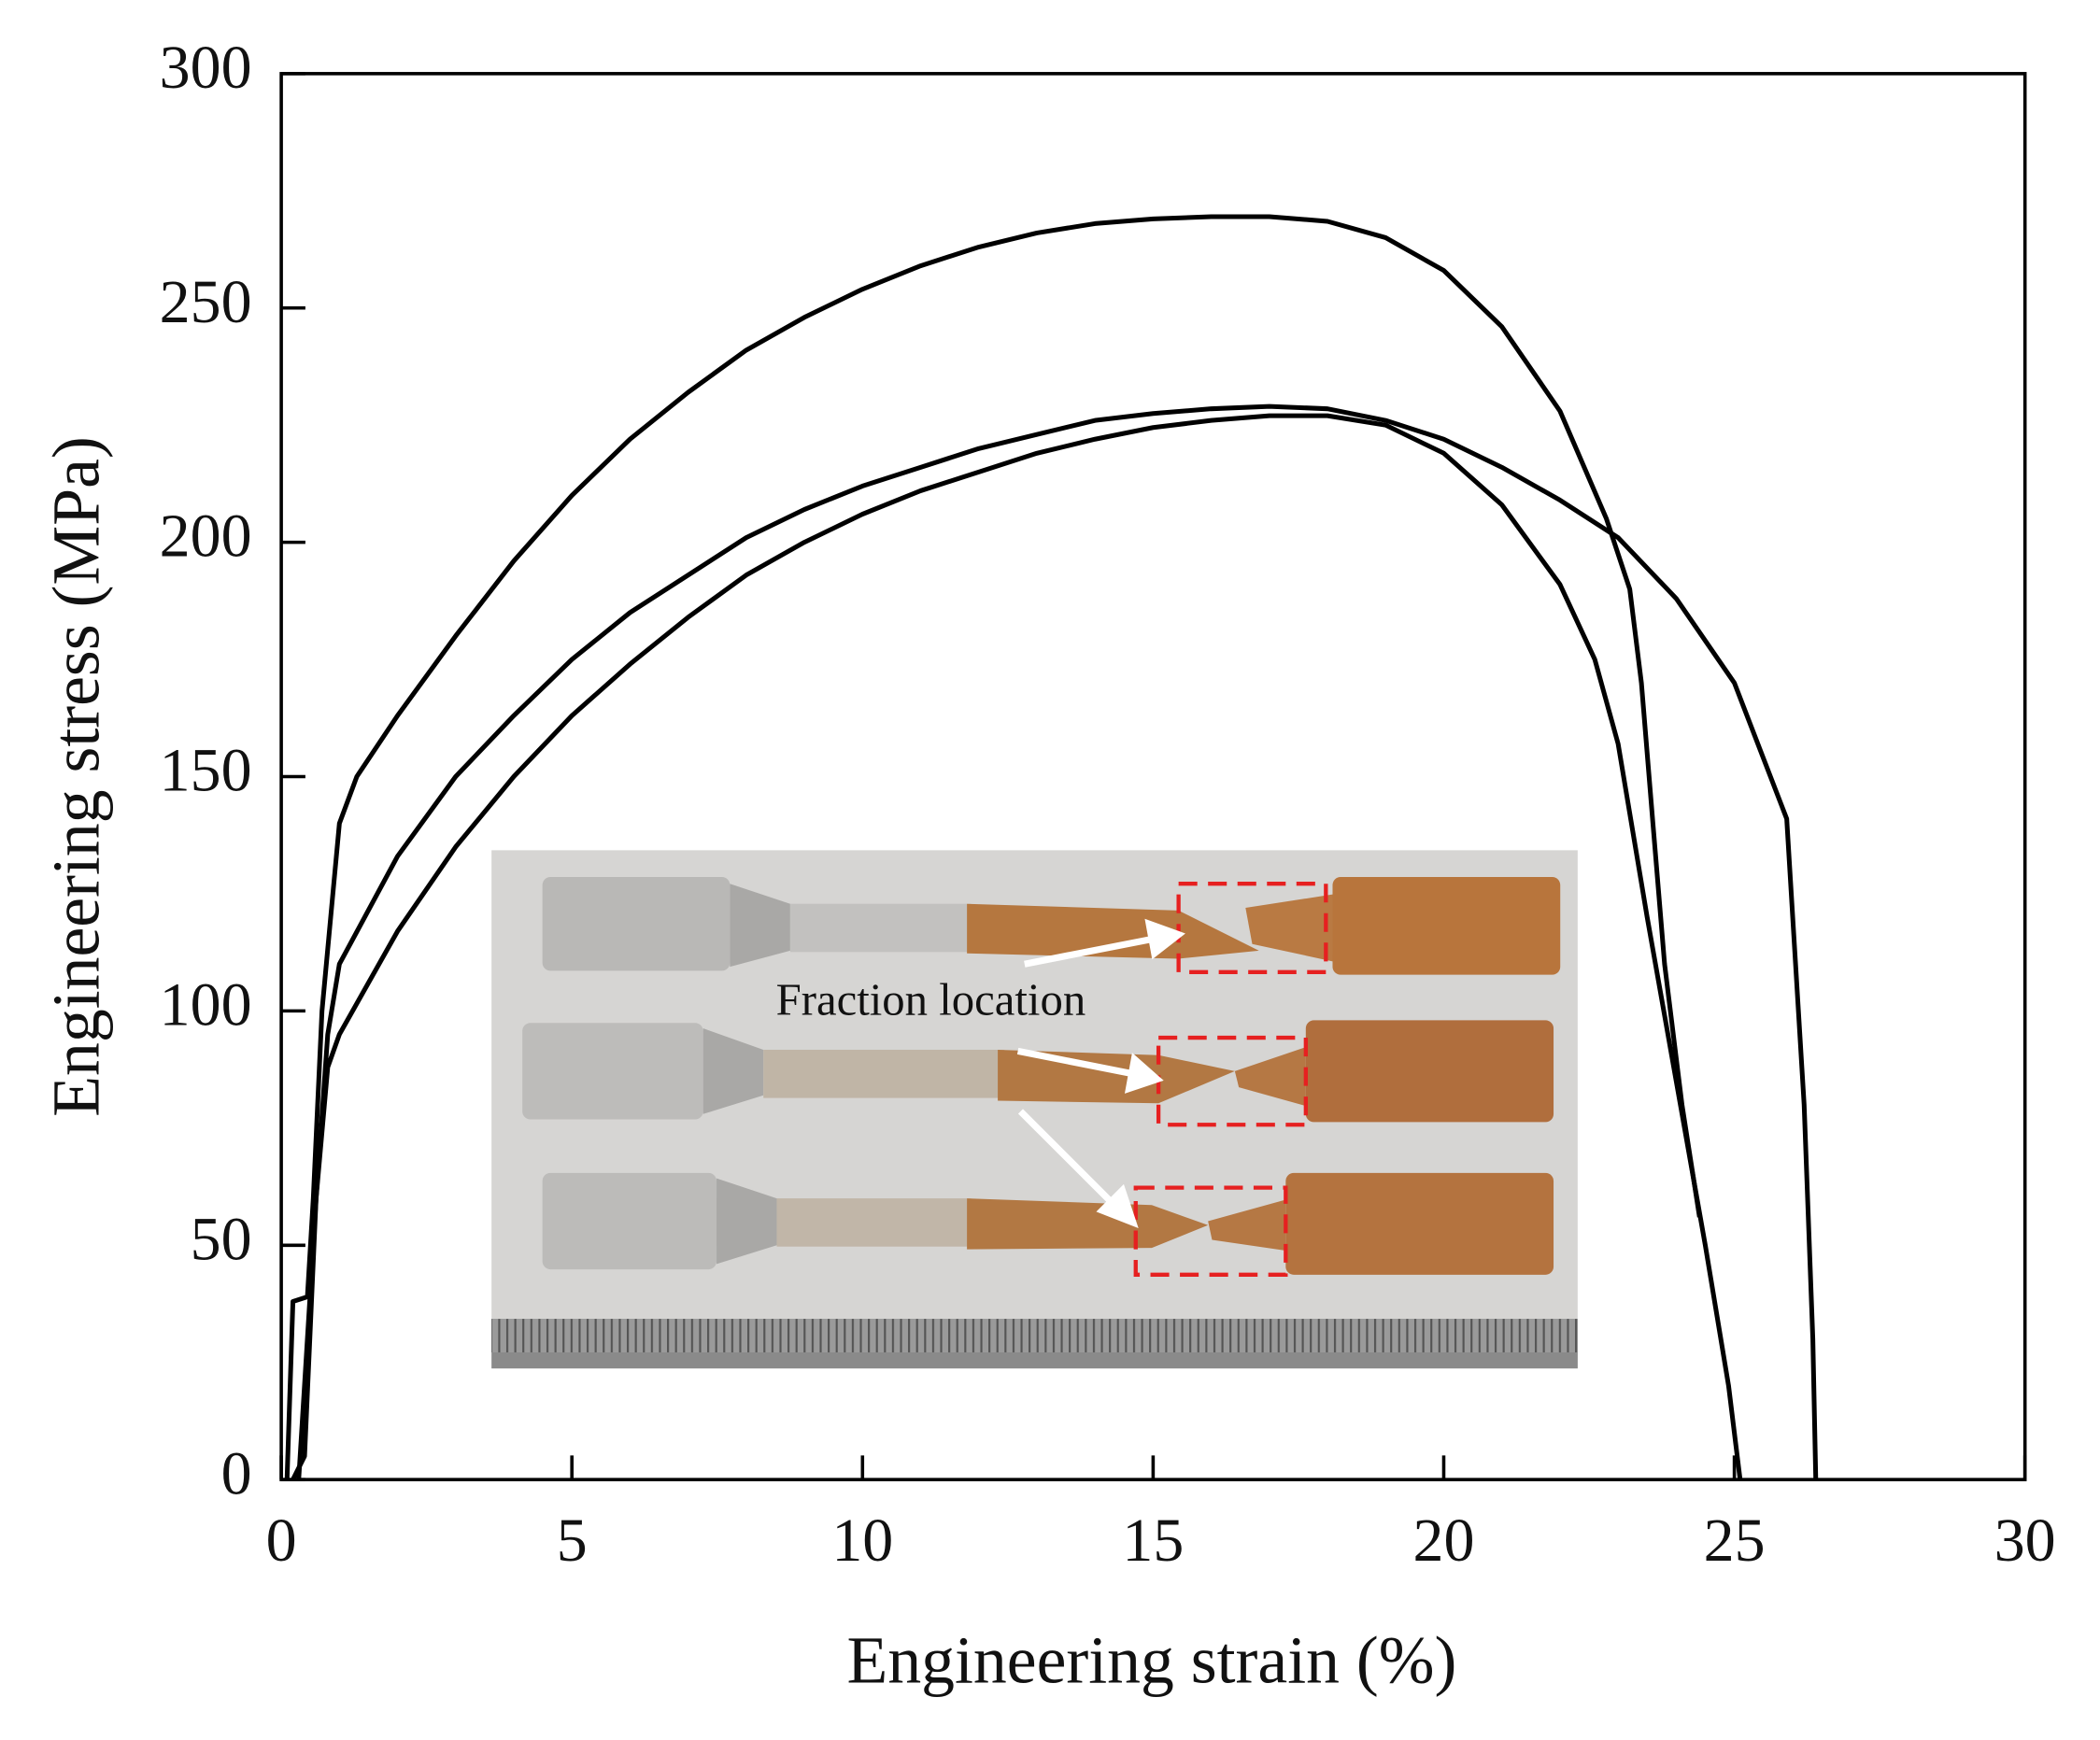  What do you see at coordinates (206, 302) in the screenshot?
I see `y-tick-label: 250` at bounding box center [206, 302].